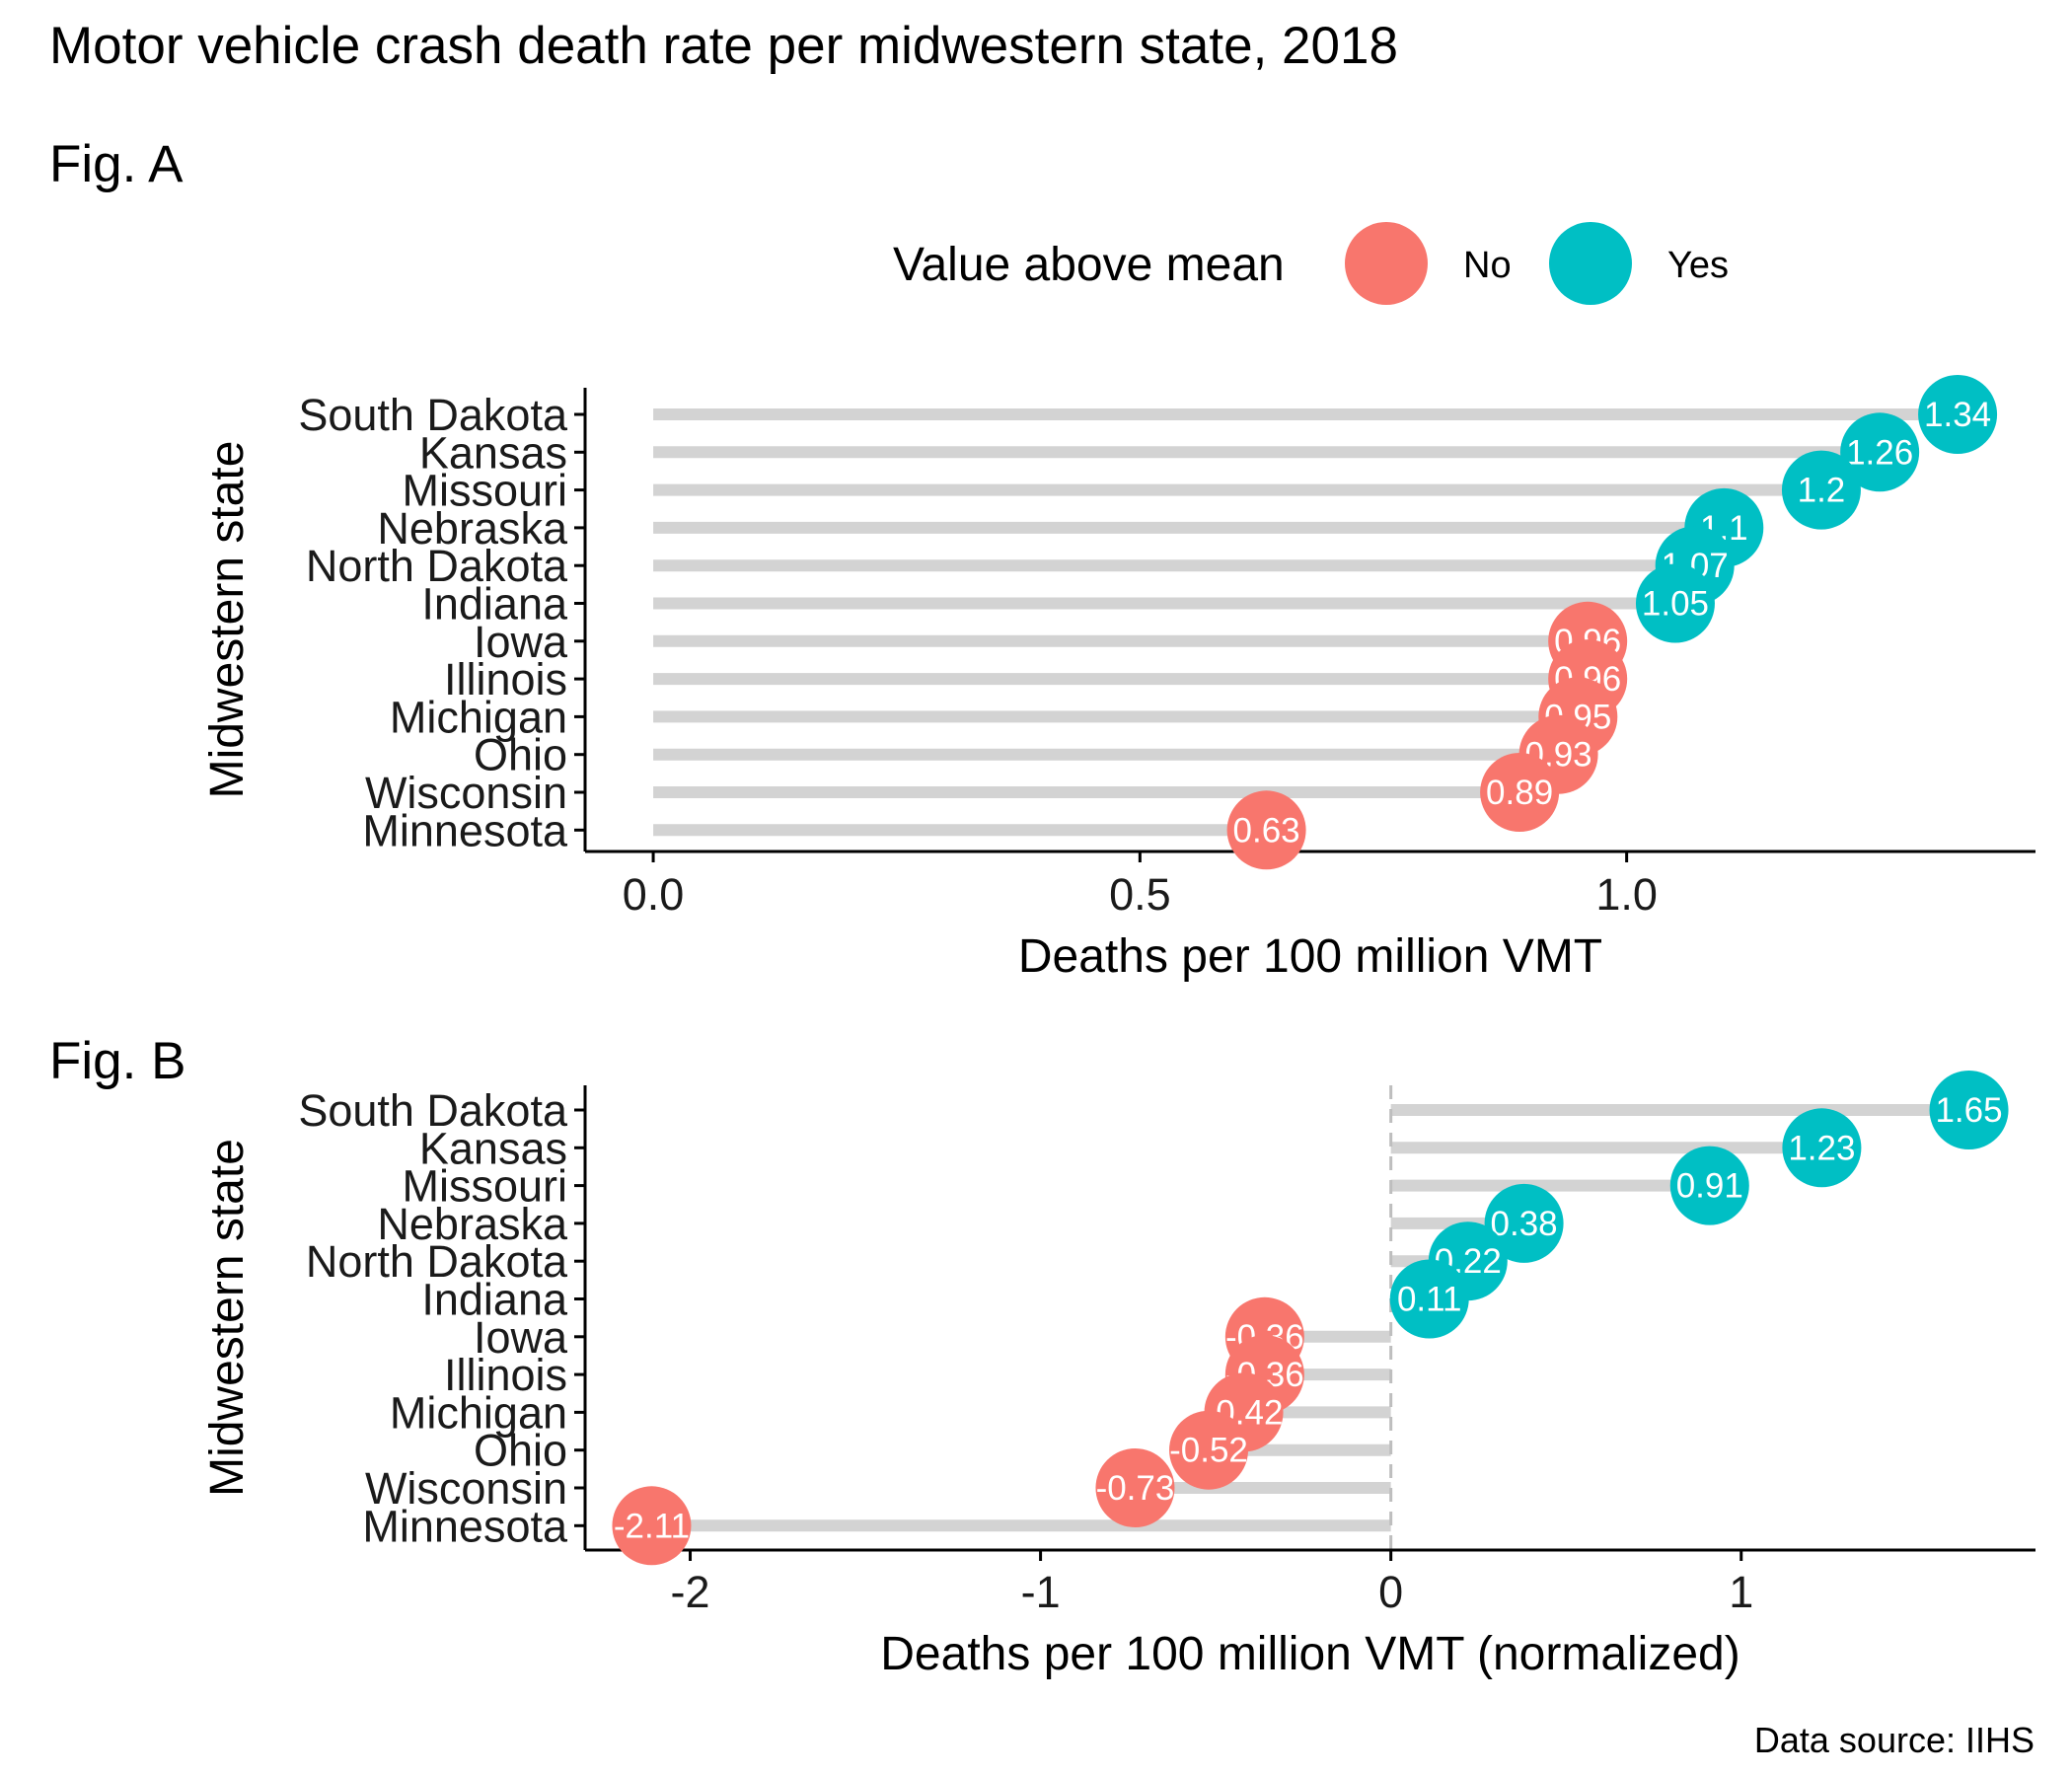 This screenshot has width=2072, height=1776. I want to click on dot-label-south-dakota: 1.34, so click(1958, 415).